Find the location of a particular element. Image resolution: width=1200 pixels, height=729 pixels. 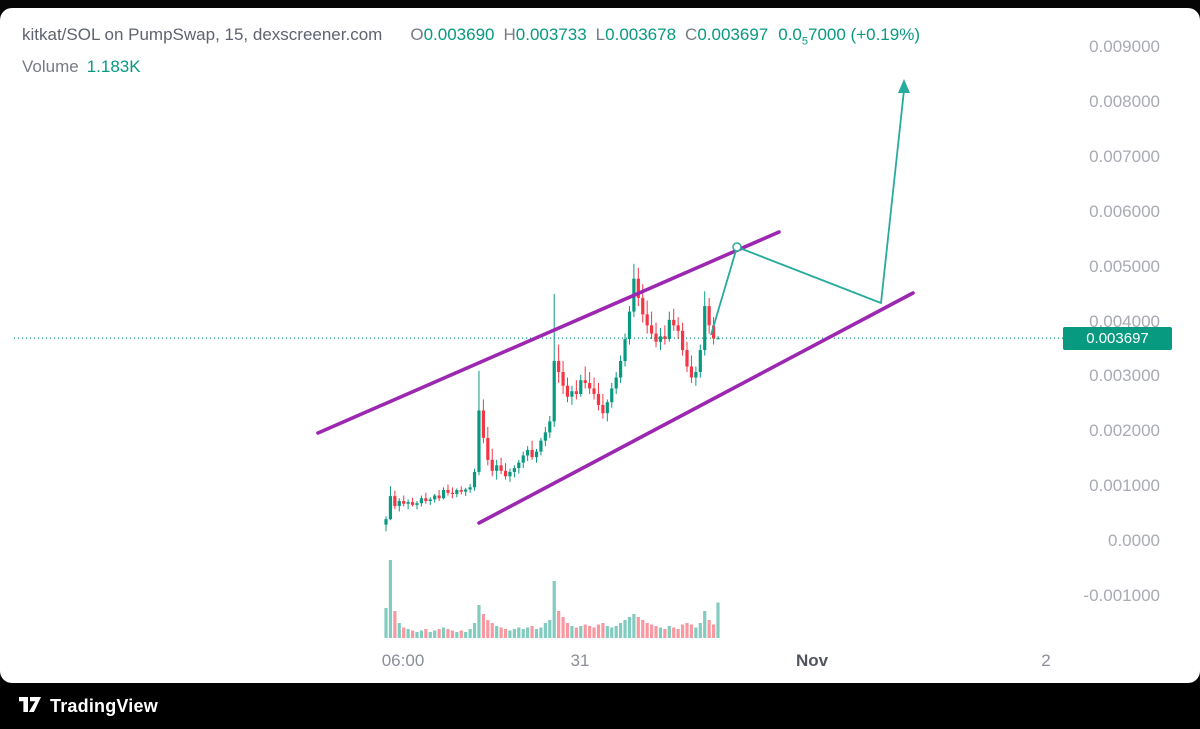

time-axis-label: 31 is located at coordinates (580, 660).